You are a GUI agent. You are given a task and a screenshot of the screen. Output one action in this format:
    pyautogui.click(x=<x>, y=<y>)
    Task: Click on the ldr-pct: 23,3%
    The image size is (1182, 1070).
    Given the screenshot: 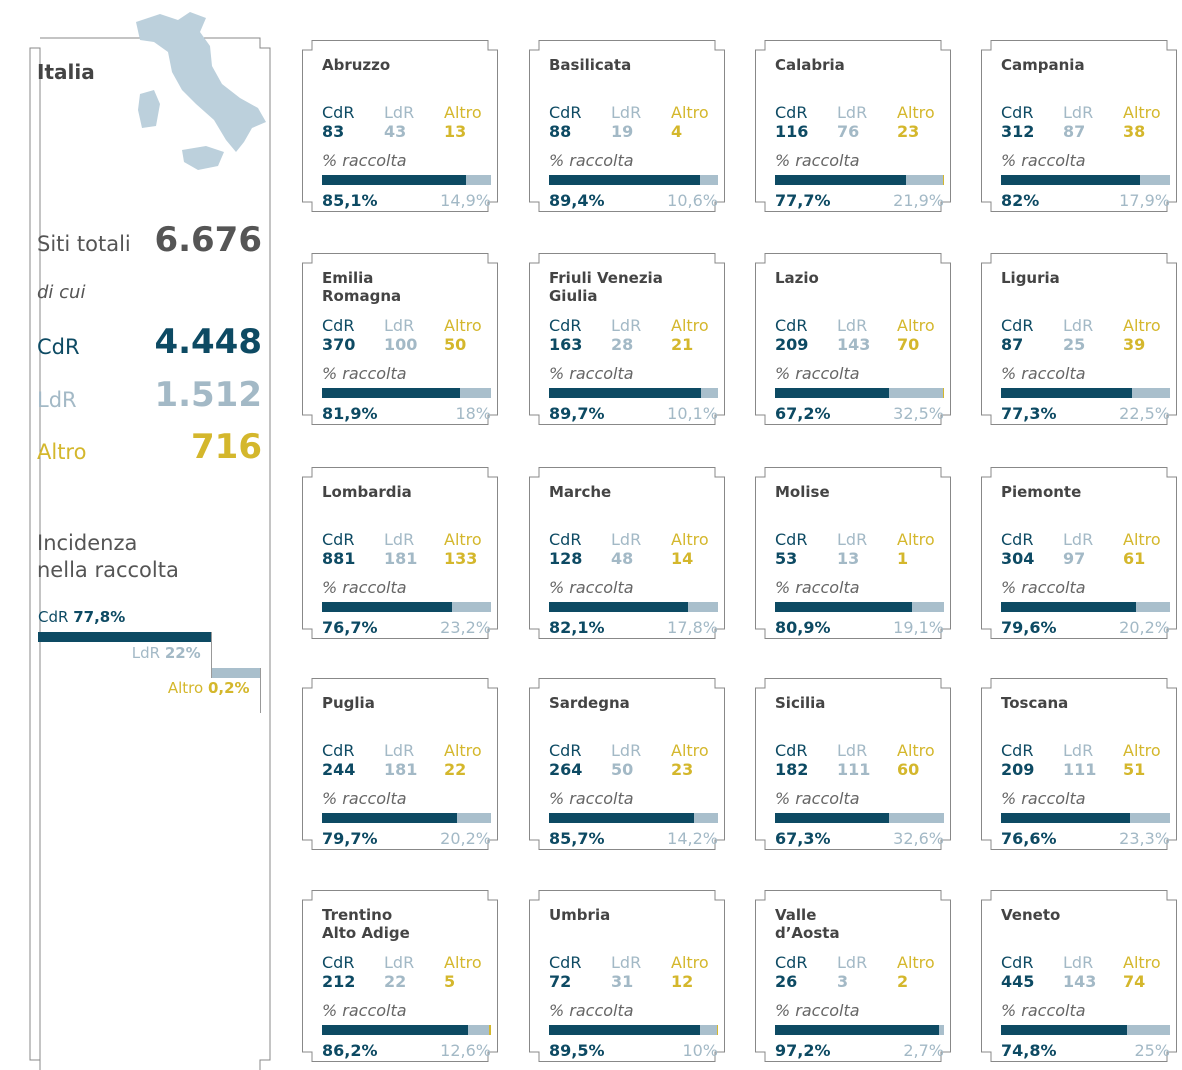 What is the action you would take?
    pyautogui.click(x=1144, y=838)
    